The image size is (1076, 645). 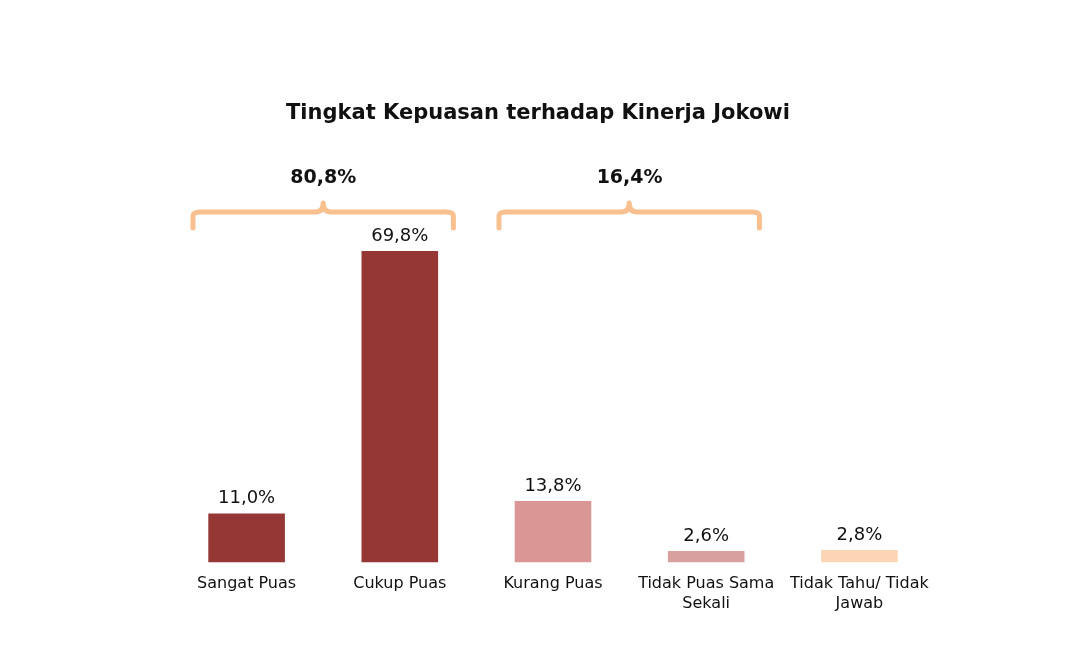 What do you see at coordinates (400, 583) in the screenshot?
I see `x-tick-label: Cukup Puas` at bounding box center [400, 583].